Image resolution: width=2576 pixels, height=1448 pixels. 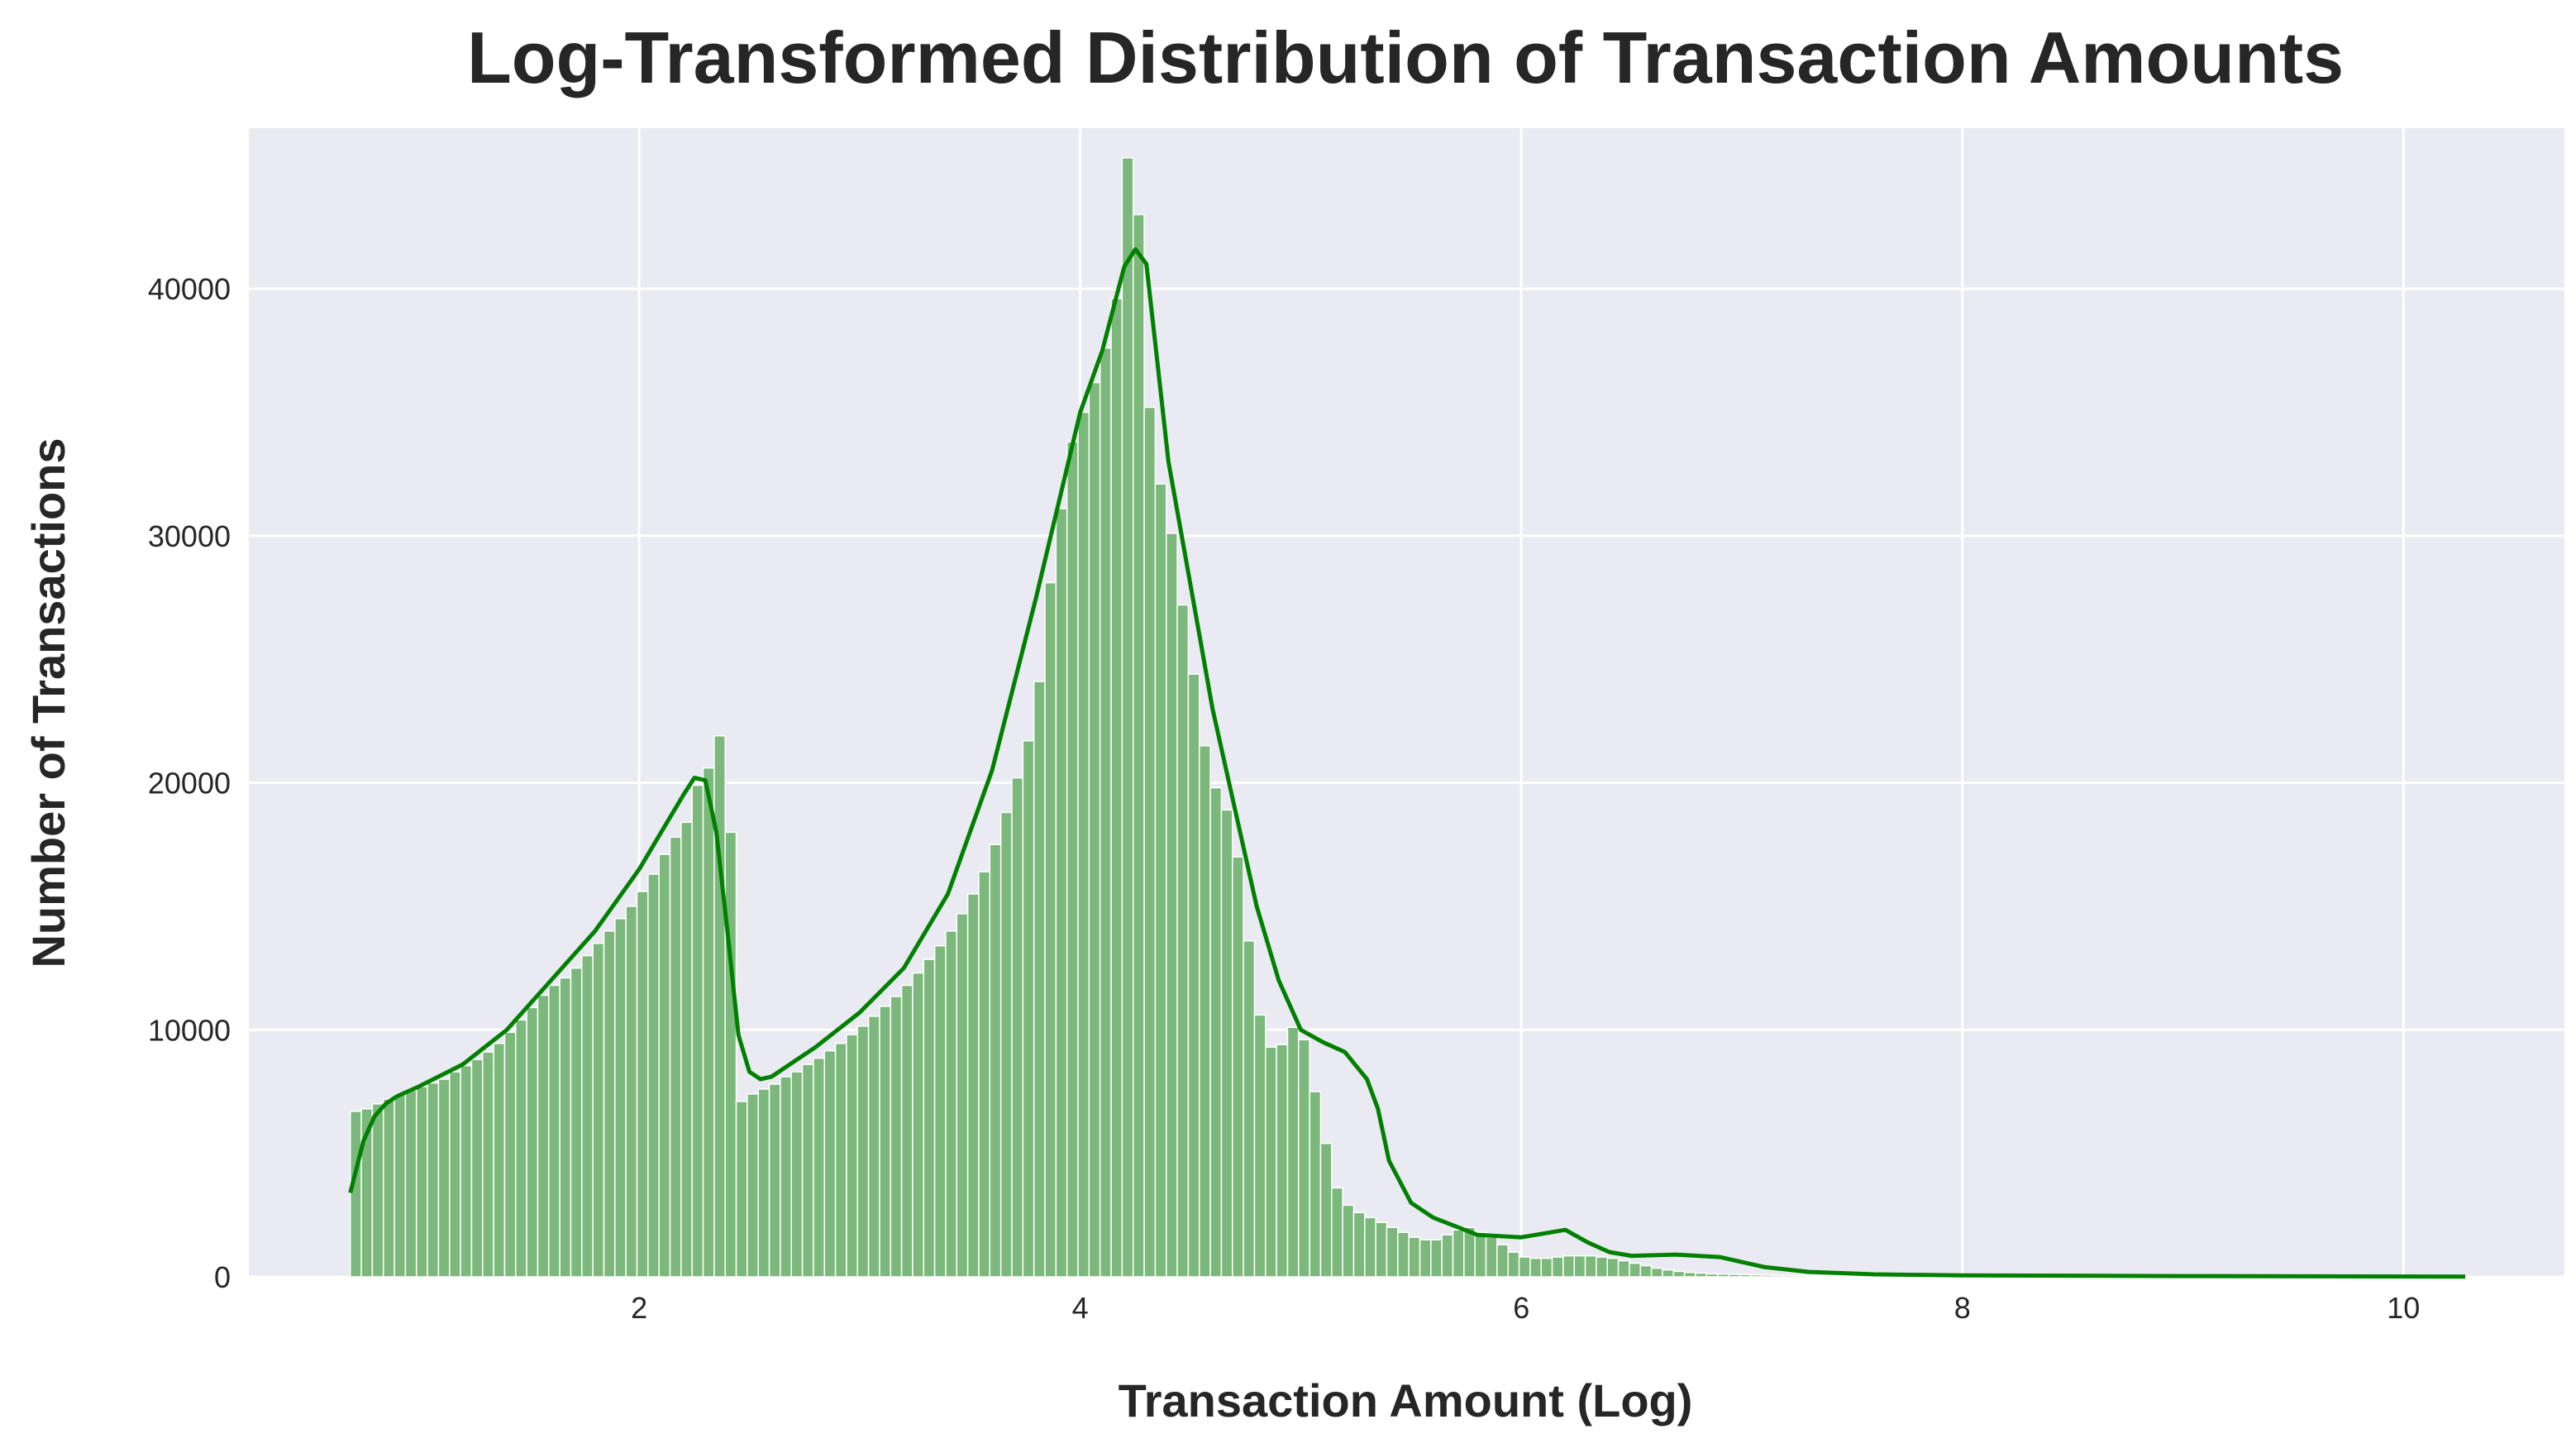 I want to click on x-tick-label: 8, so click(x=1963, y=1308).